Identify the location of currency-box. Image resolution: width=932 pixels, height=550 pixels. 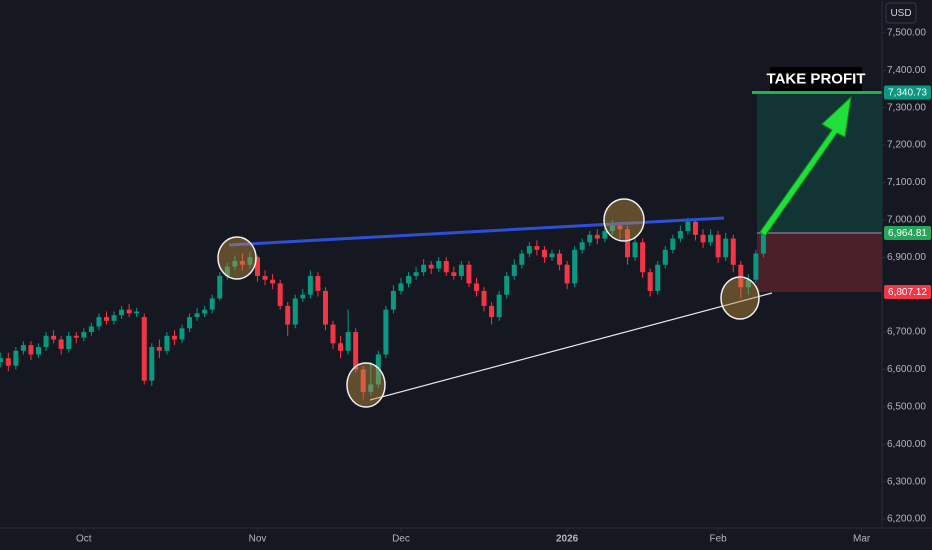
(901, 13).